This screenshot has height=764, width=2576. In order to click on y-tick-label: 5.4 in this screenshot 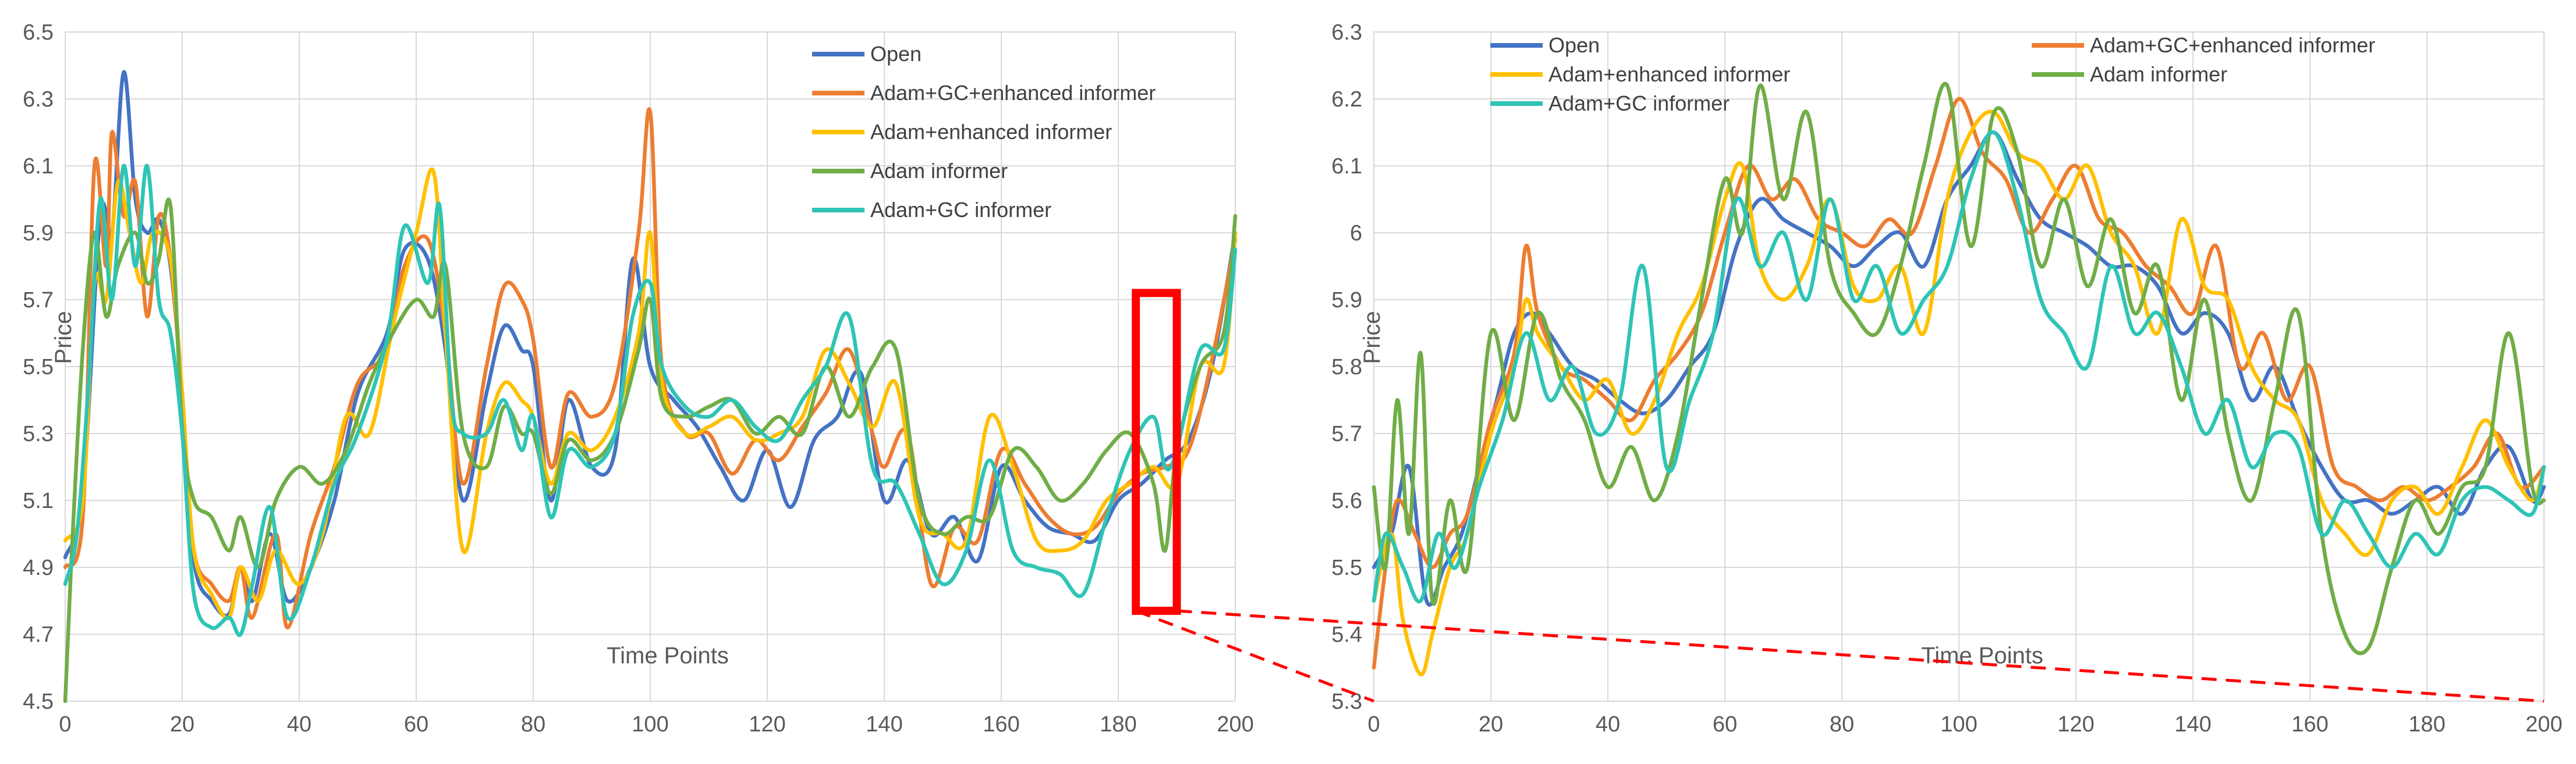, I will do `click(1346, 635)`.